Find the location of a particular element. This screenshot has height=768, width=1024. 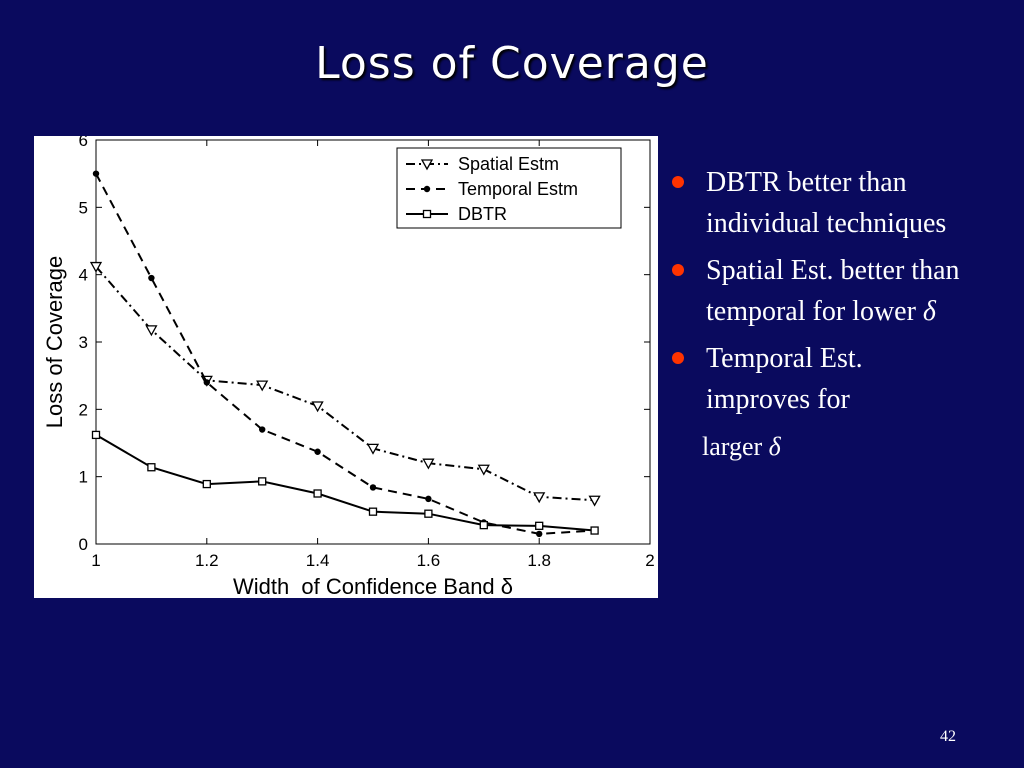

legend-entry-temporal-estm: Temporal Estm is located at coordinates (492, 189).